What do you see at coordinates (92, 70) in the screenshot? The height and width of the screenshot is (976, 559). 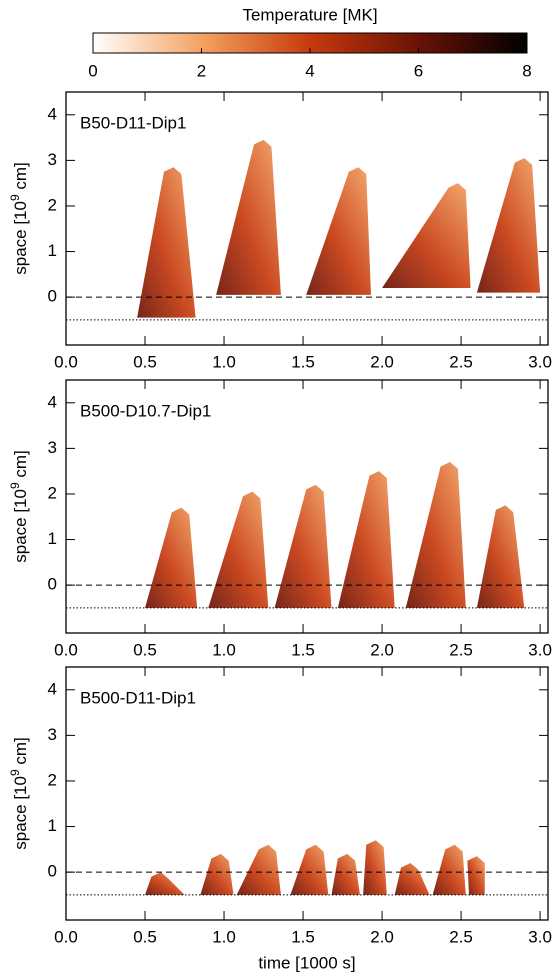 I see `colorbar-tick-label: 0` at bounding box center [92, 70].